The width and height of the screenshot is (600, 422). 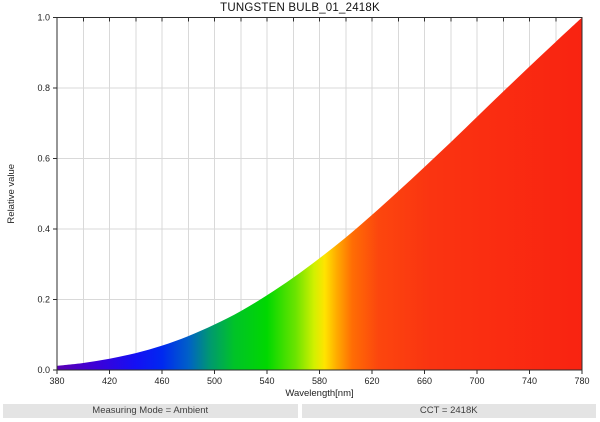 I want to click on info-bar: Measuring Mode = Ambient CCT = 2418K, so click(x=299, y=411).